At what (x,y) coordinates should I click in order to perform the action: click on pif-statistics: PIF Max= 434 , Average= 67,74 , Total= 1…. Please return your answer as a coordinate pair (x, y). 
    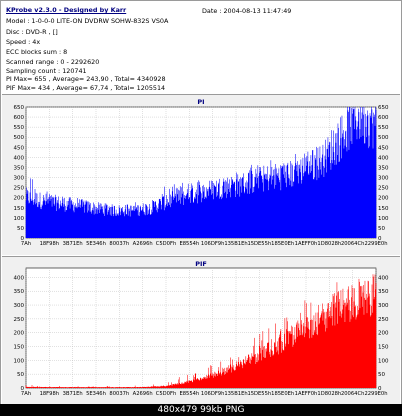
    Looking at the image, I should click on (86, 88).